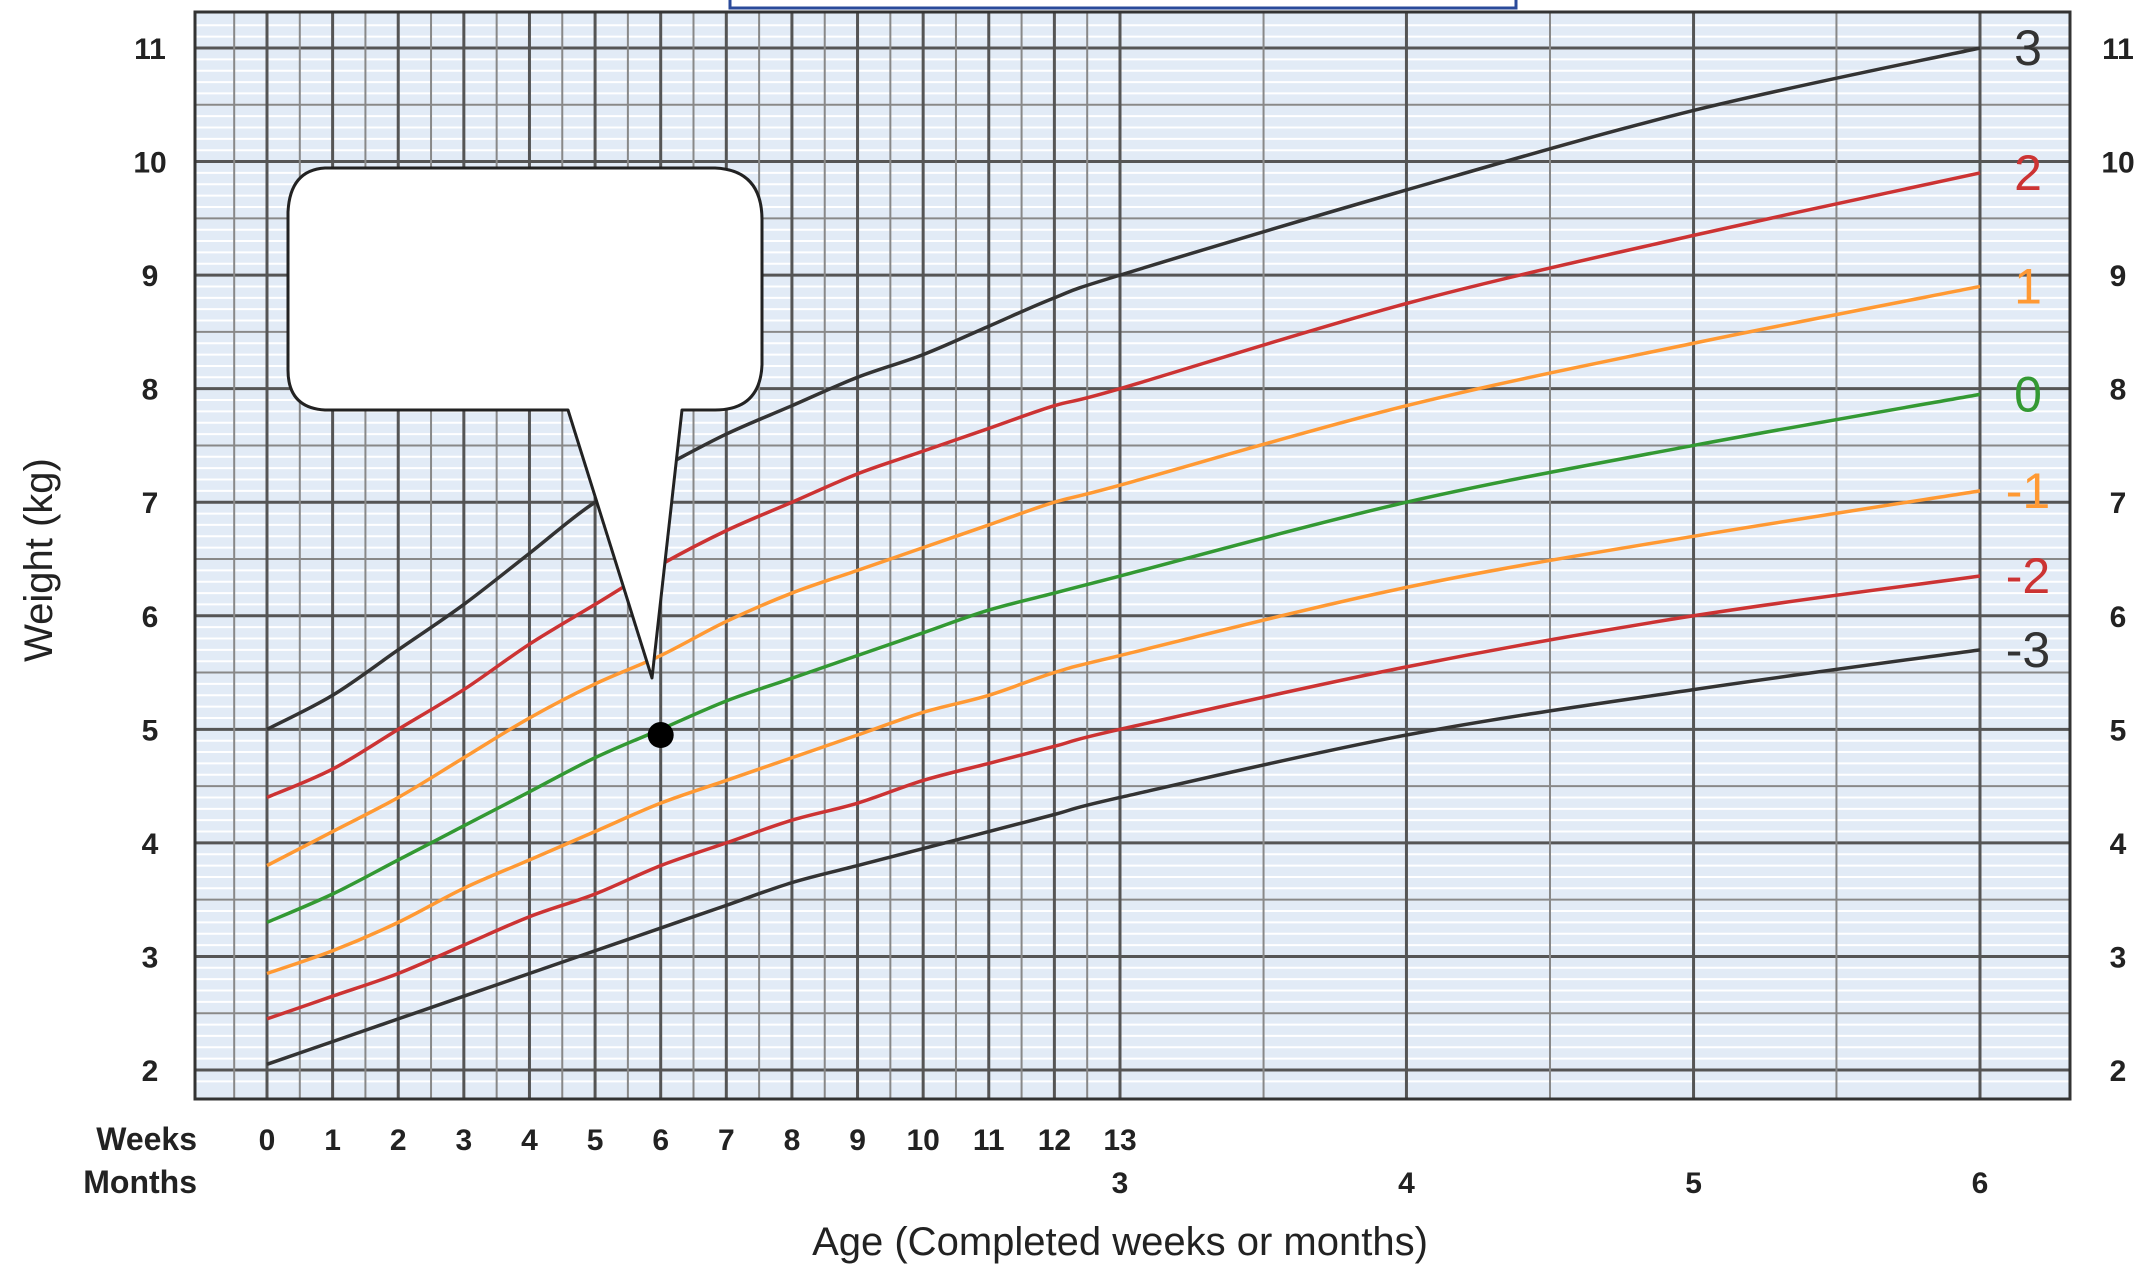 This screenshot has width=2151, height=1268. Describe the element at coordinates (150, 844) in the screenshot. I see `y-tick-left: 4` at that location.